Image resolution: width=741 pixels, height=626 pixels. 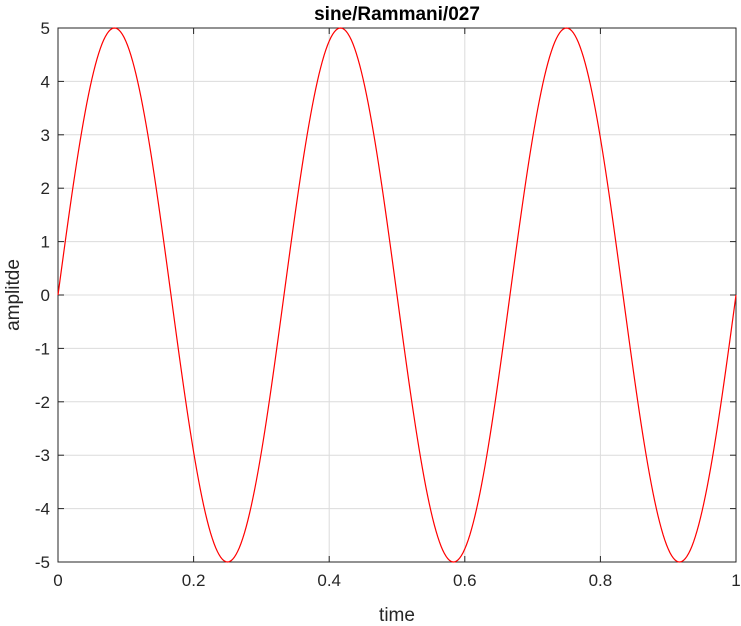 I want to click on y-tick-label: -2, so click(x=42, y=402).